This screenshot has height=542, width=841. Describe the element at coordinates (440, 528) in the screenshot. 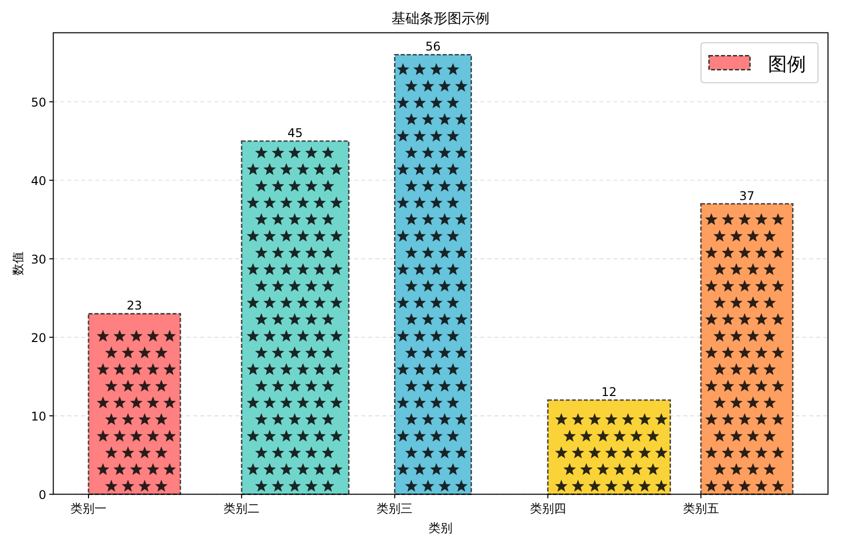

I see `x-axis-title: 类别` at that location.